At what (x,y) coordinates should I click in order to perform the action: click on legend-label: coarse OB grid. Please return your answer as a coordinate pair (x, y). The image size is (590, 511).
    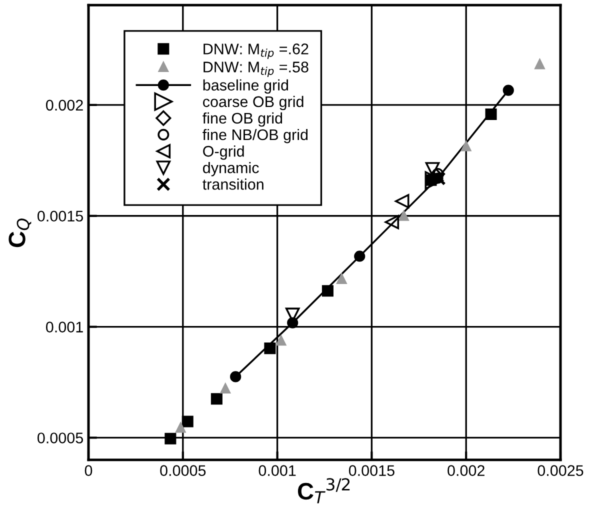
    Looking at the image, I should click on (253, 103).